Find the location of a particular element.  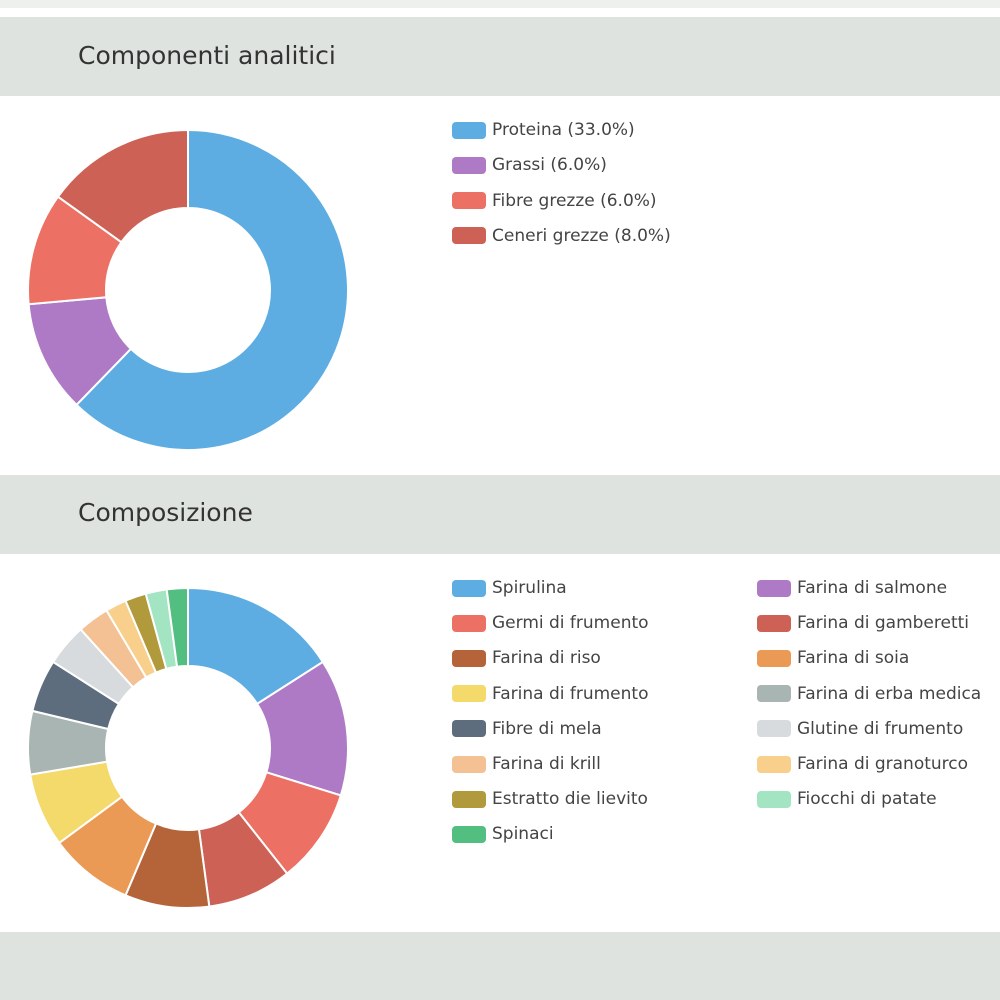

section-title: Composizione is located at coordinates (165, 512).